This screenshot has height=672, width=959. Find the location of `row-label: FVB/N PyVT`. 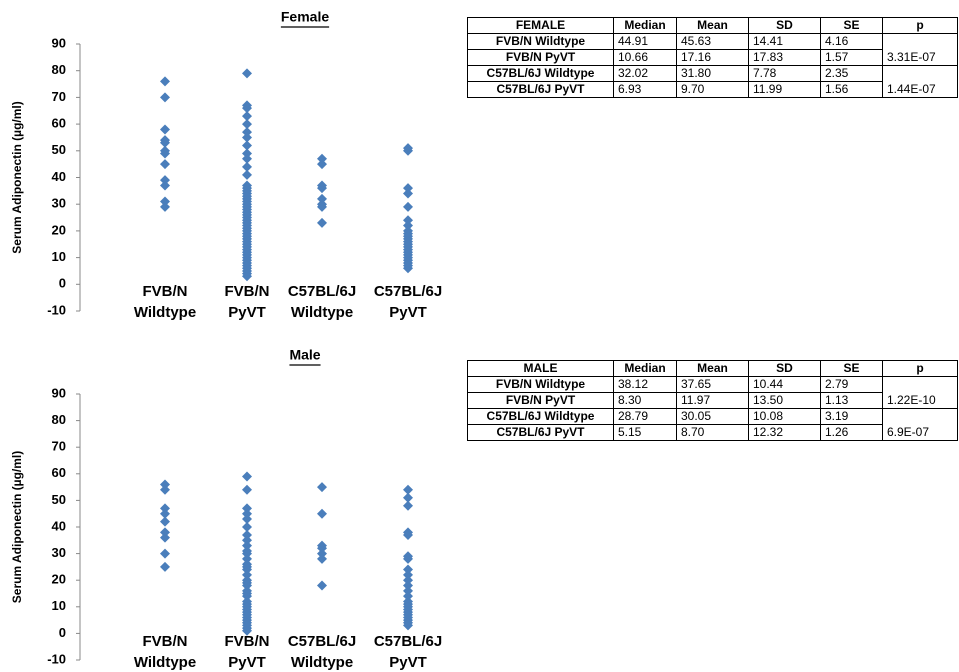

row-label: FVB/N PyVT is located at coordinates (540, 400).